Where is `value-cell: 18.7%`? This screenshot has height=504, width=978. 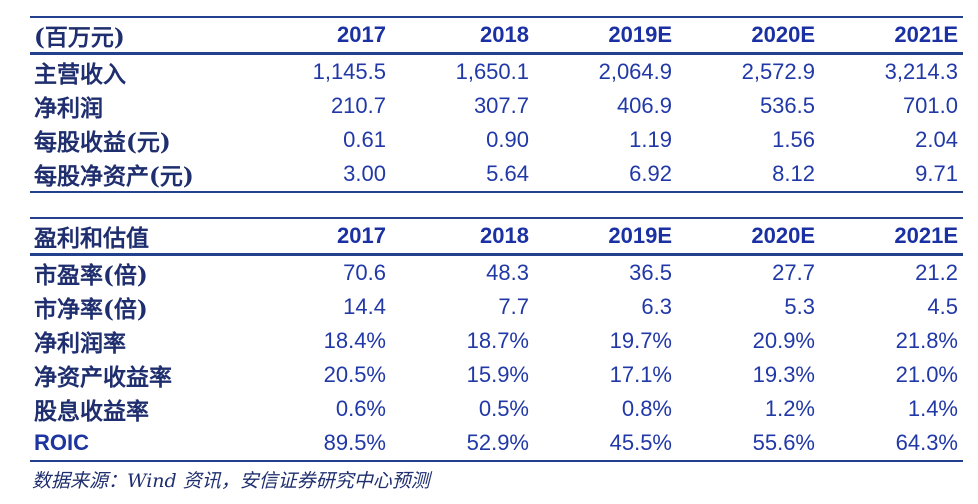
value-cell: 18.7% is located at coordinates (497, 340).